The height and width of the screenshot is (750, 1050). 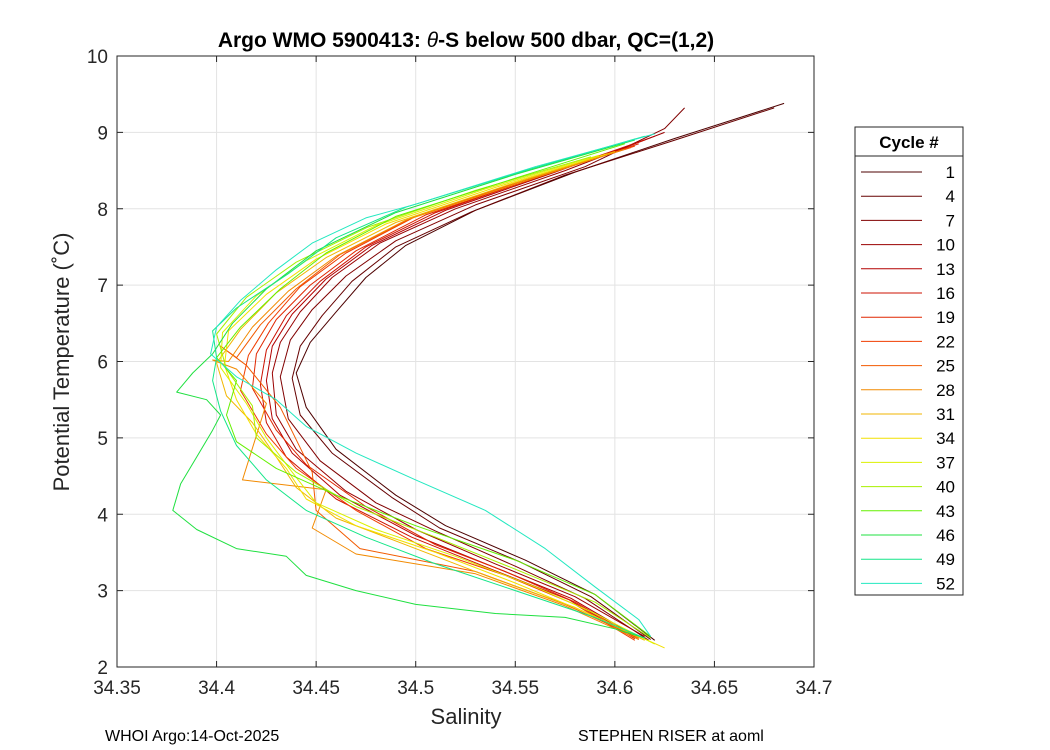 I want to click on y-axis-label: Potential Temperature (˚C), so click(x=61, y=362).